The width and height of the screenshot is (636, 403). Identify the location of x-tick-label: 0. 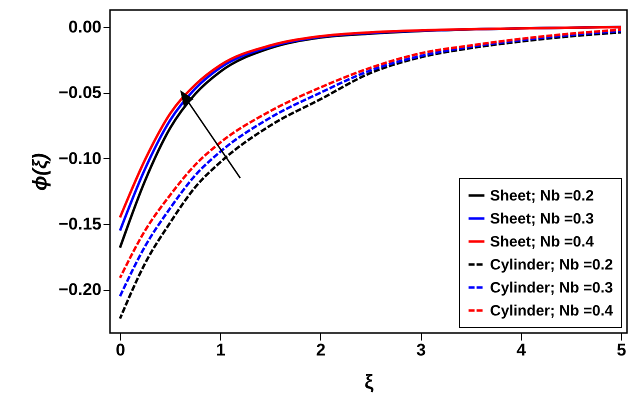
(121, 350).